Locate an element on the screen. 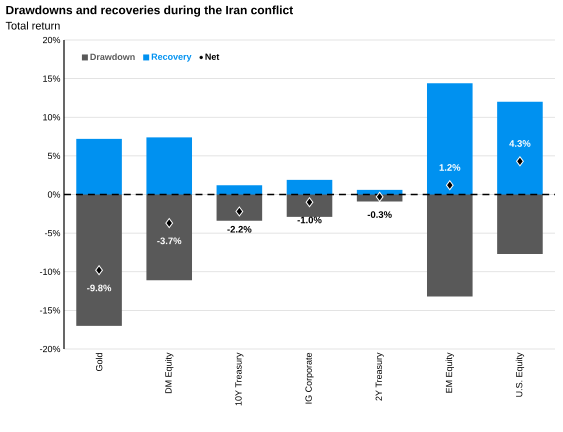  y-tick-label: 5% is located at coordinates (54, 156).